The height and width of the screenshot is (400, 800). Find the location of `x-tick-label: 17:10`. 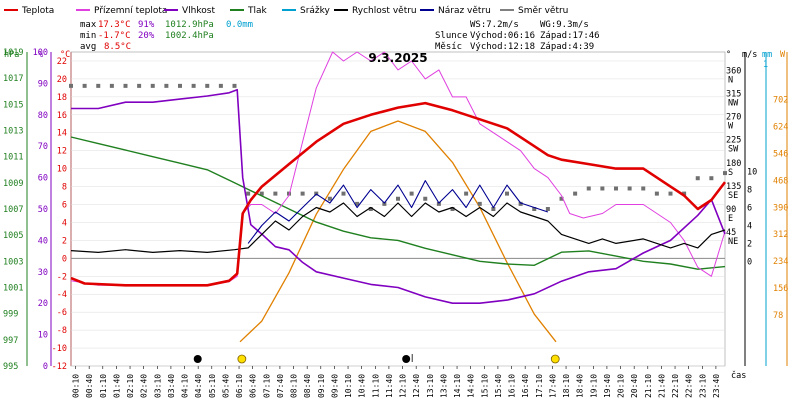

x-tick-label: 17:10 is located at coordinates (539, 386).